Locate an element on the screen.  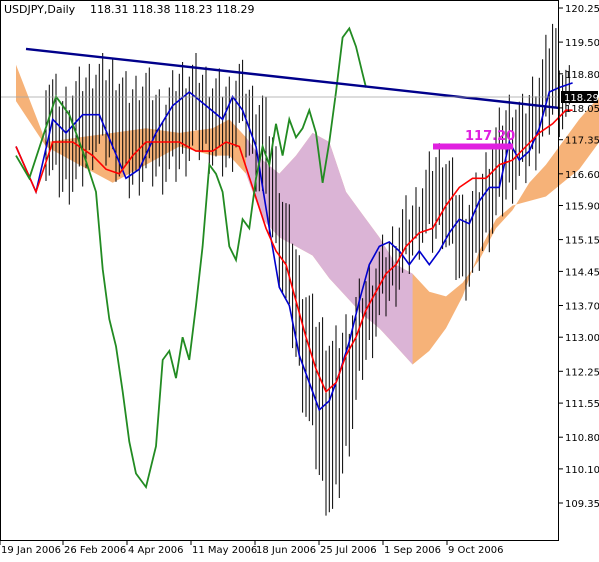
current-price-tag is located at coordinates (579, 97).